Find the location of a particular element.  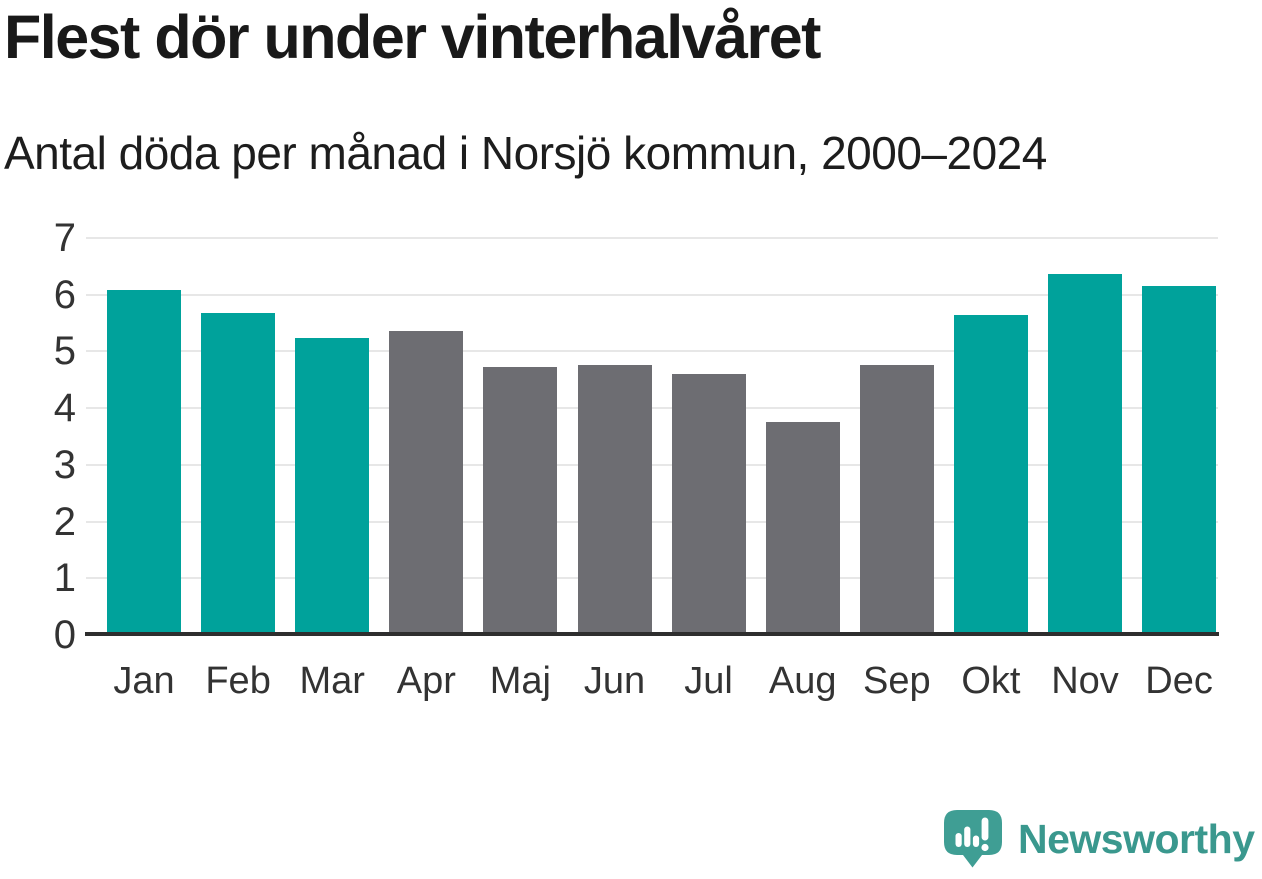

bar-sep is located at coordinates (896, 500).